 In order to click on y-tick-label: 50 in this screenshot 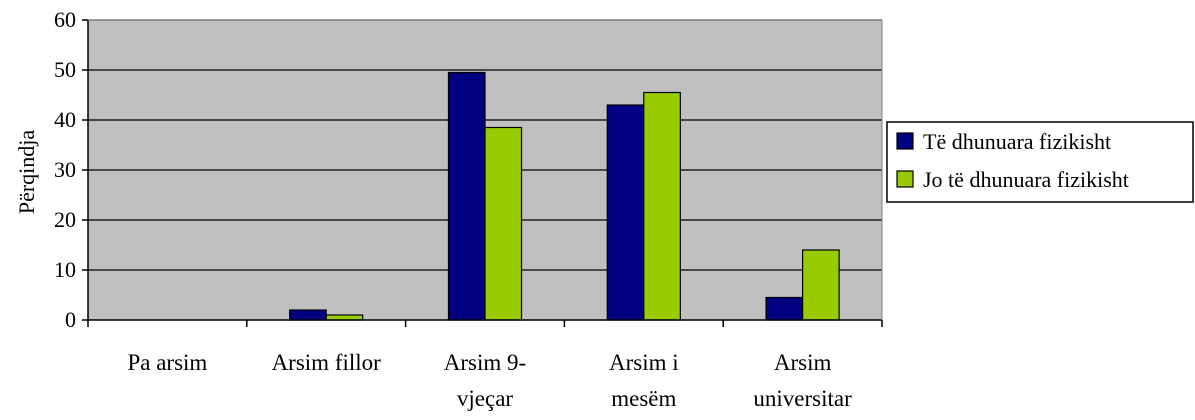, I will do `click(65, 69)`.